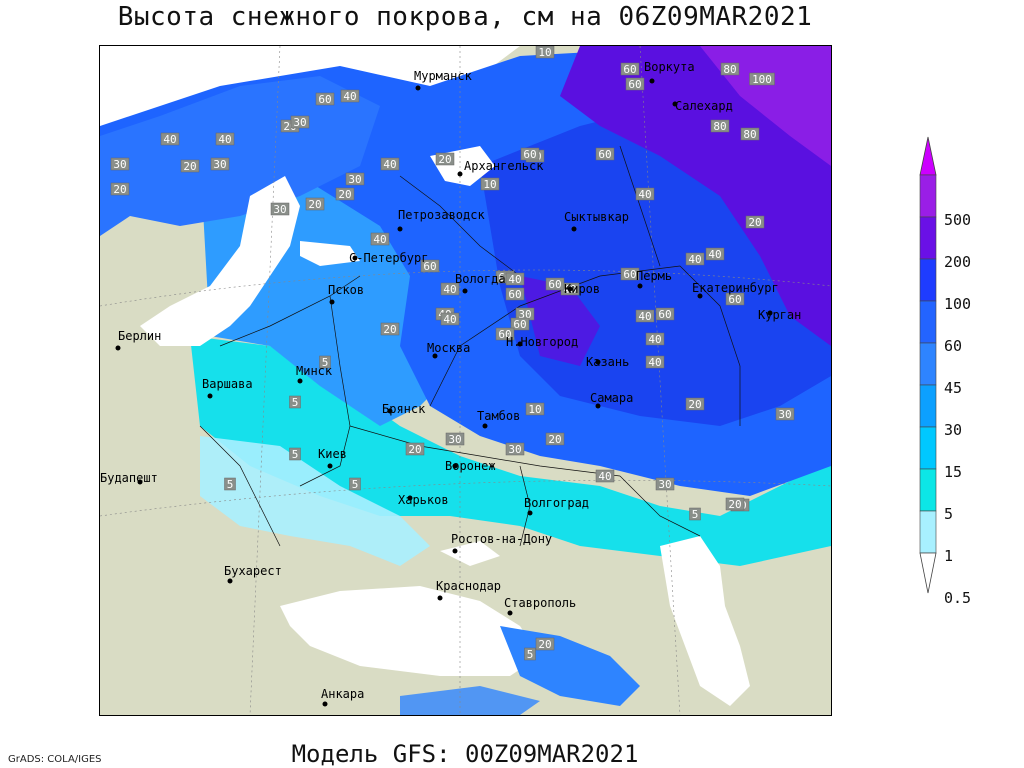 This screenshot has width=1024, height=768. Describe the element at coordinates (540, 603) in the screenshot. I see `city-label: Ставрополь` at that location.